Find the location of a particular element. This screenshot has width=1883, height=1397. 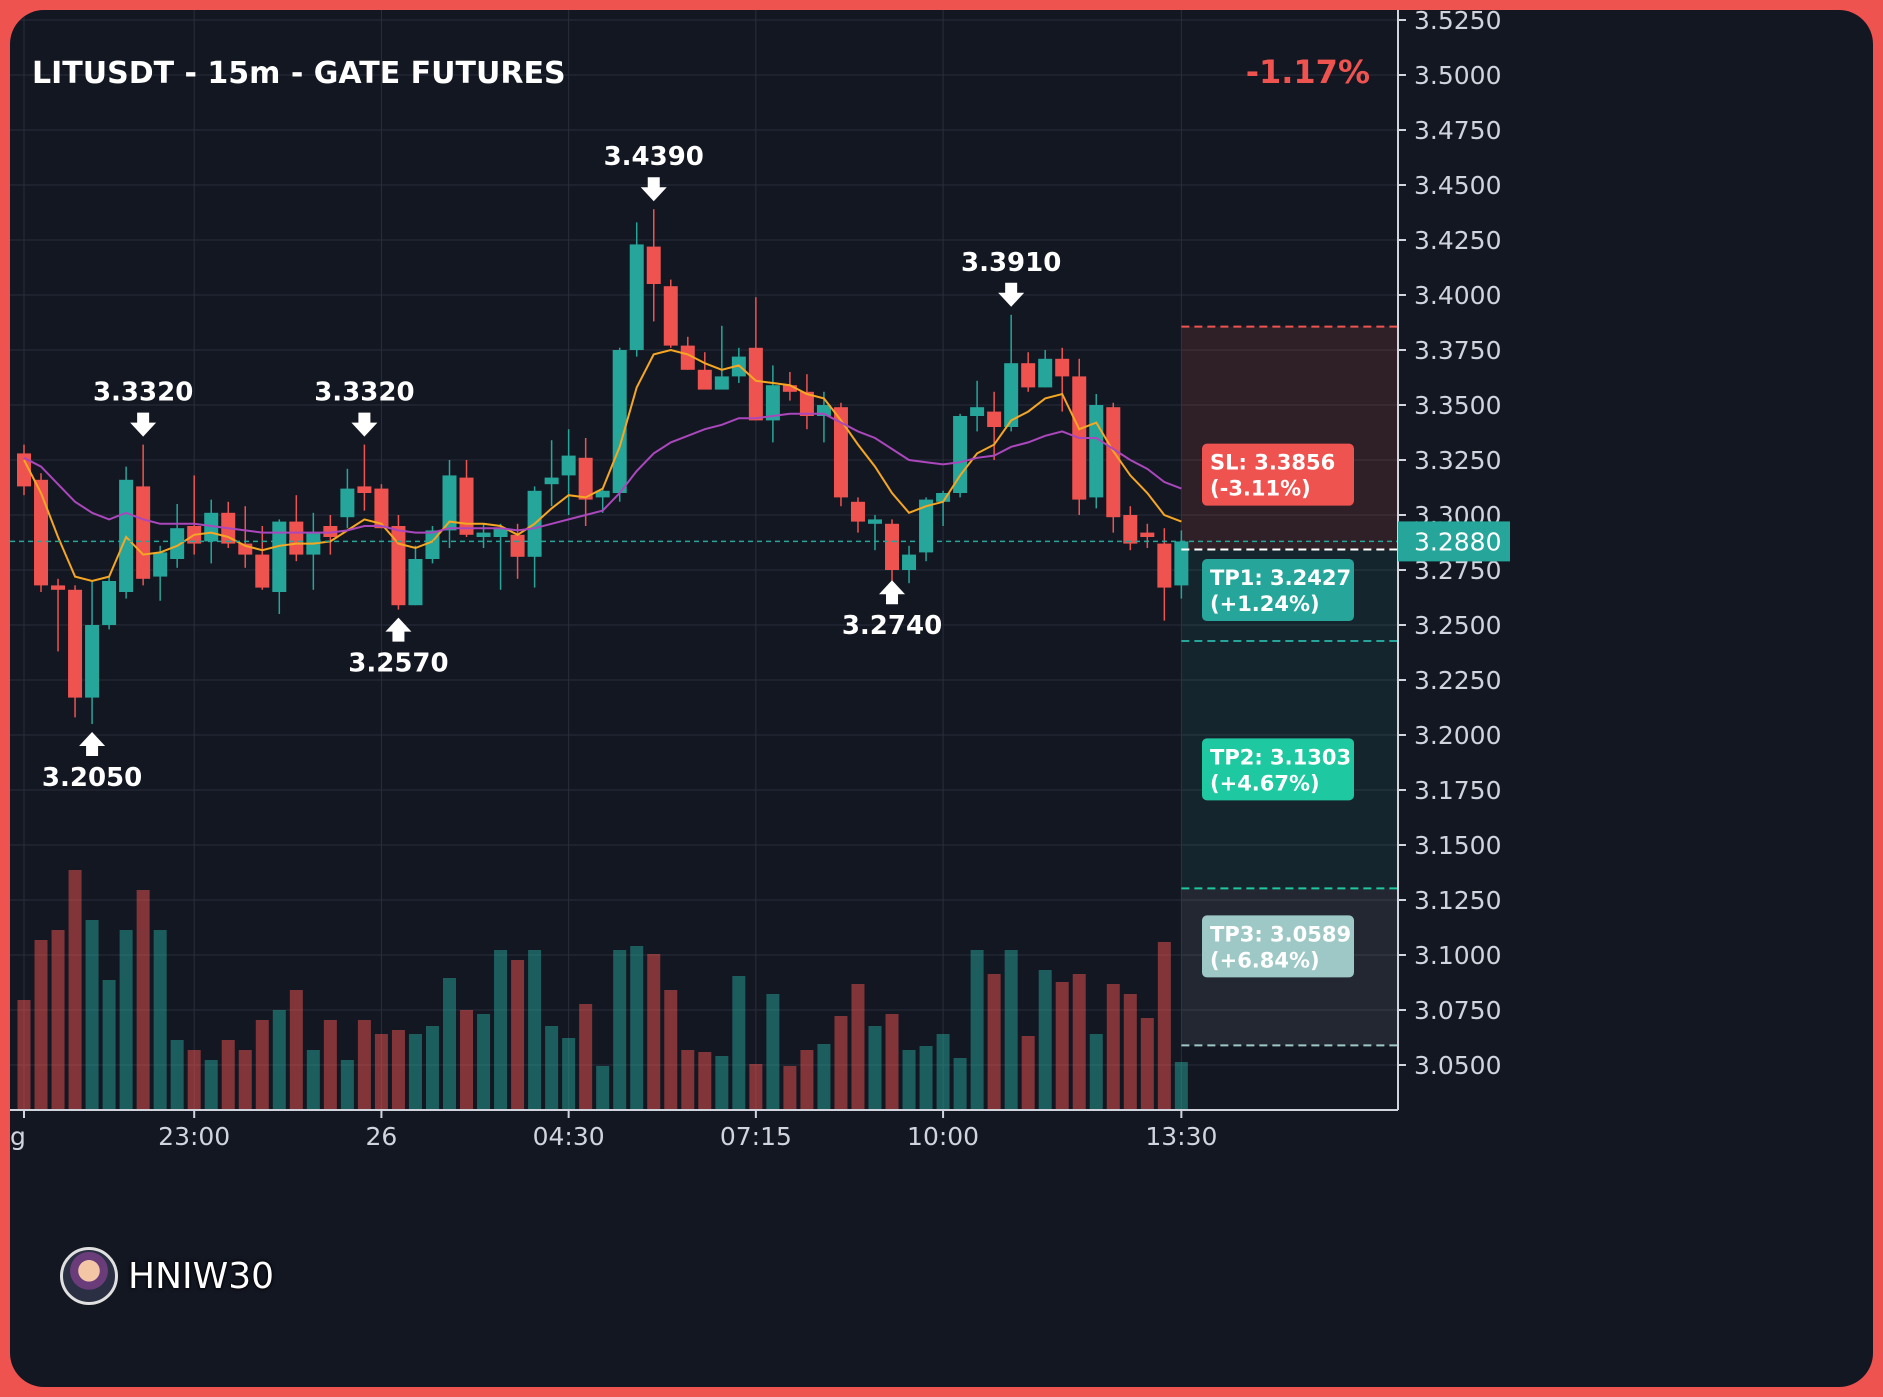

moving-averages is located at coordinates (602, 465).